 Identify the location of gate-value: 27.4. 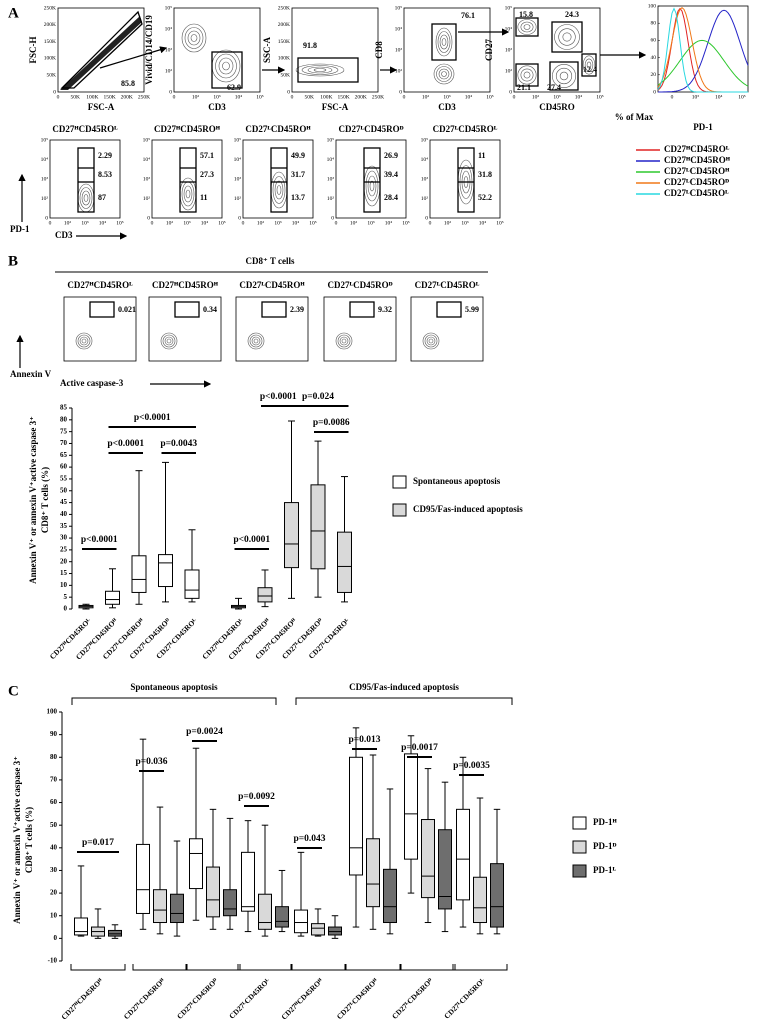
(554, 87).